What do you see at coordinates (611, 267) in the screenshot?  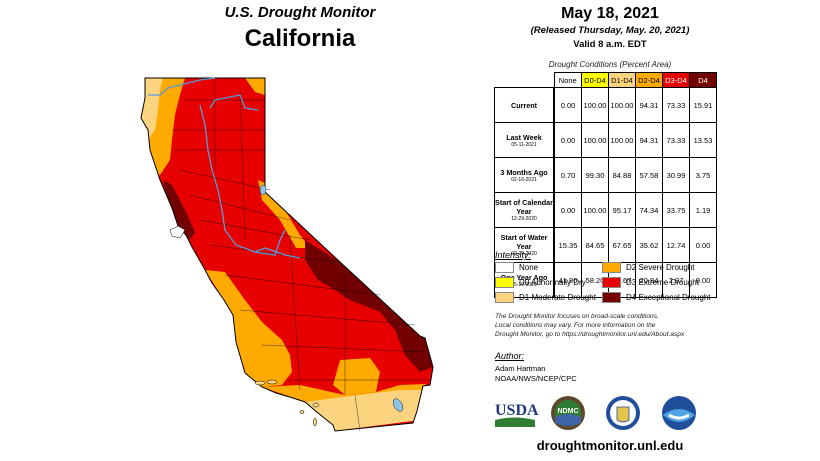 I see `swatch-d2` at bounding box center [611, 267].